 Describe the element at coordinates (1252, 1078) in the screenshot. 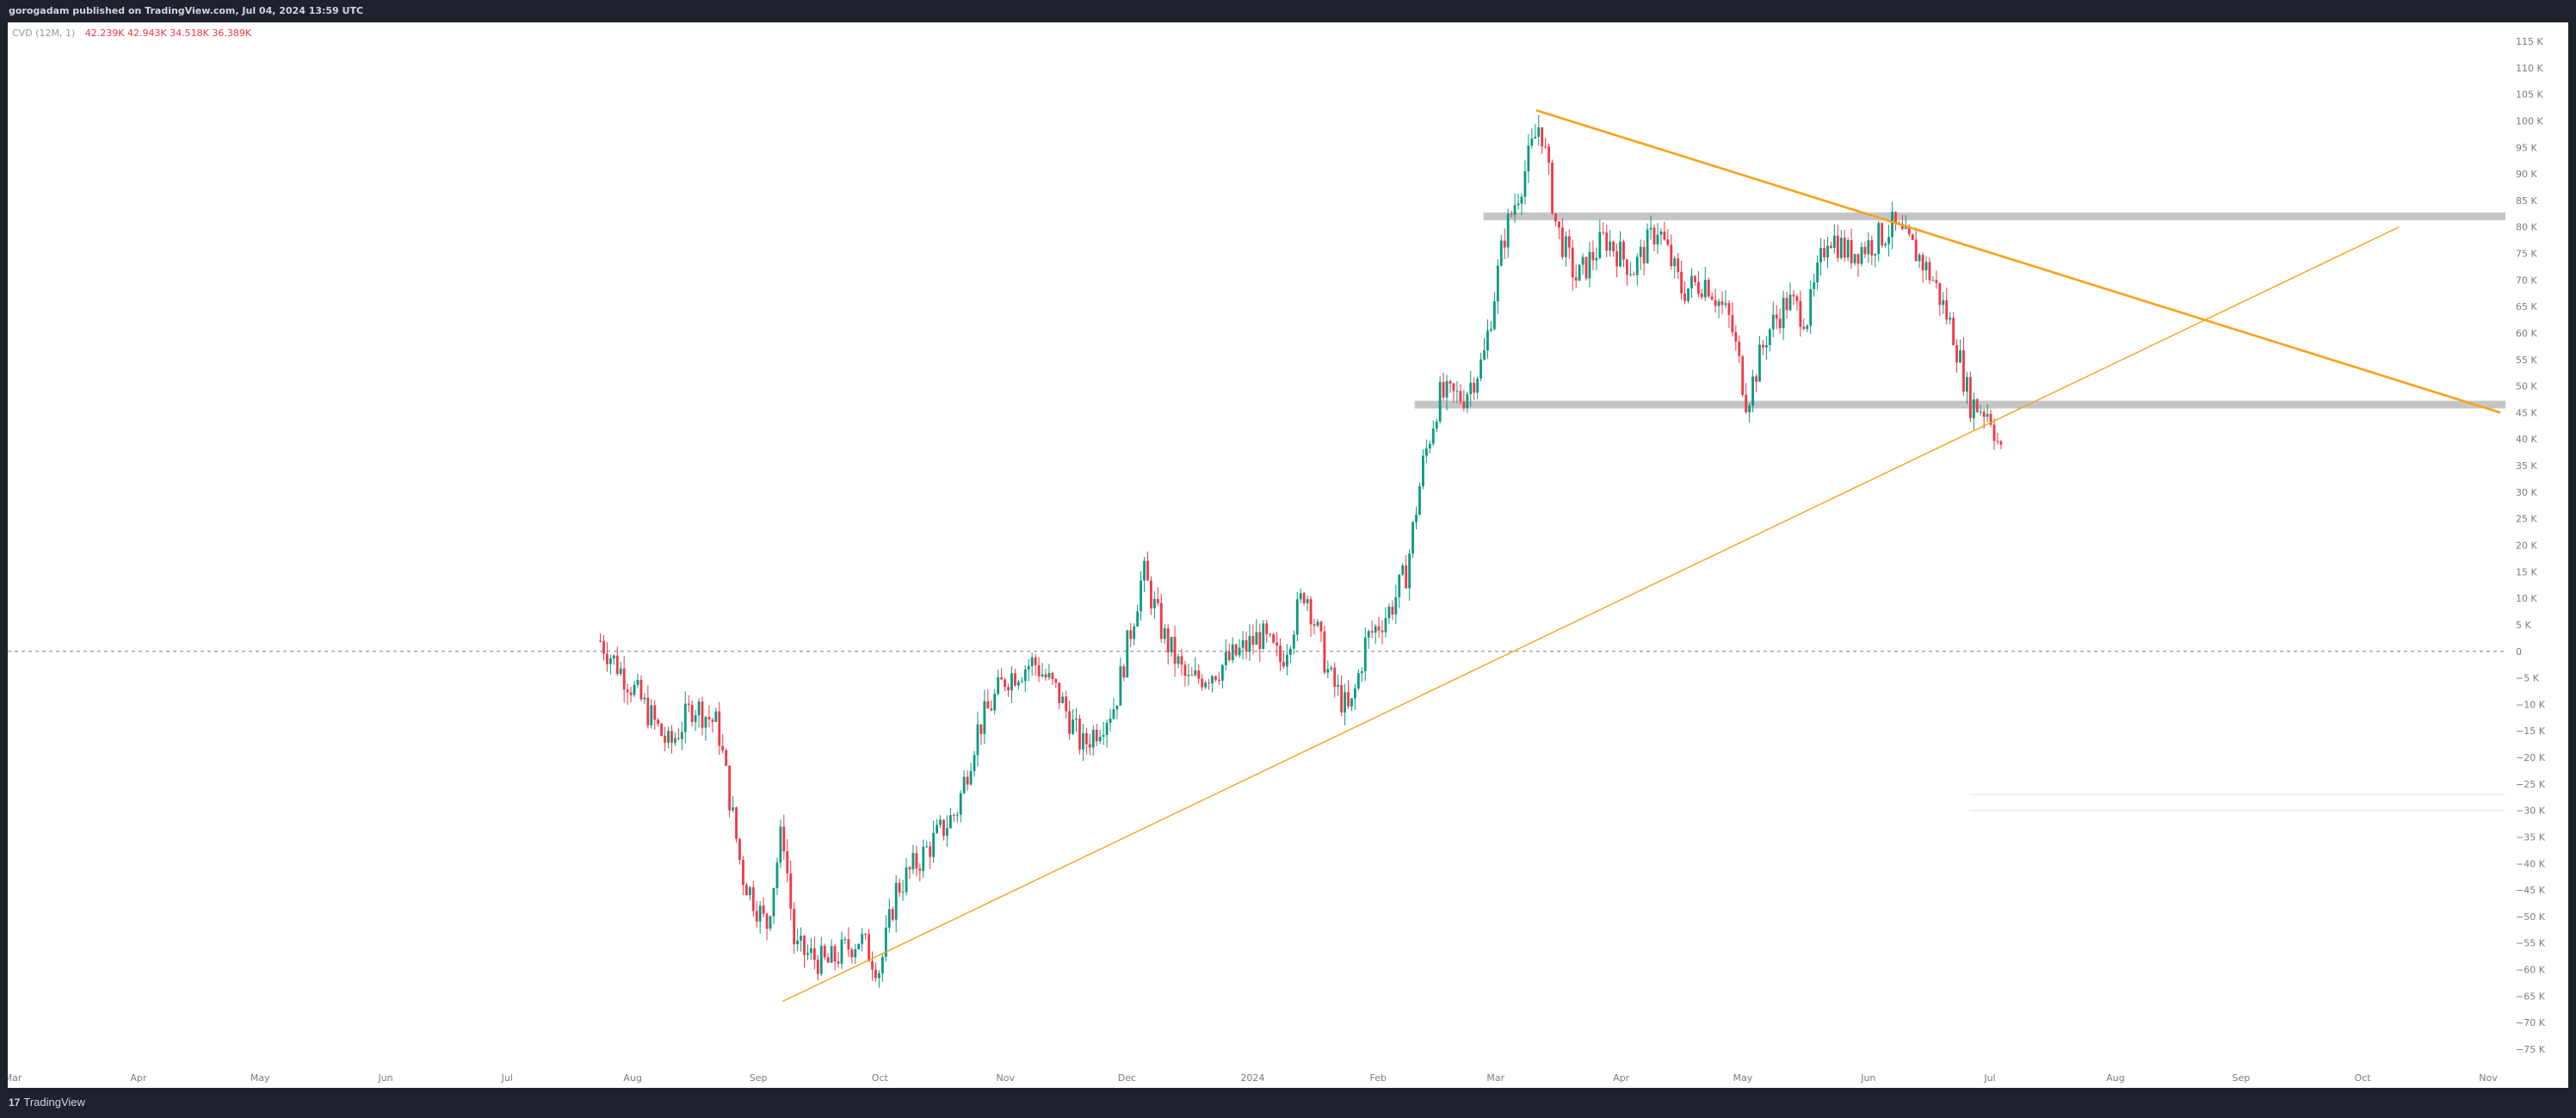

I see `x-tick-label: 2024` at that location.